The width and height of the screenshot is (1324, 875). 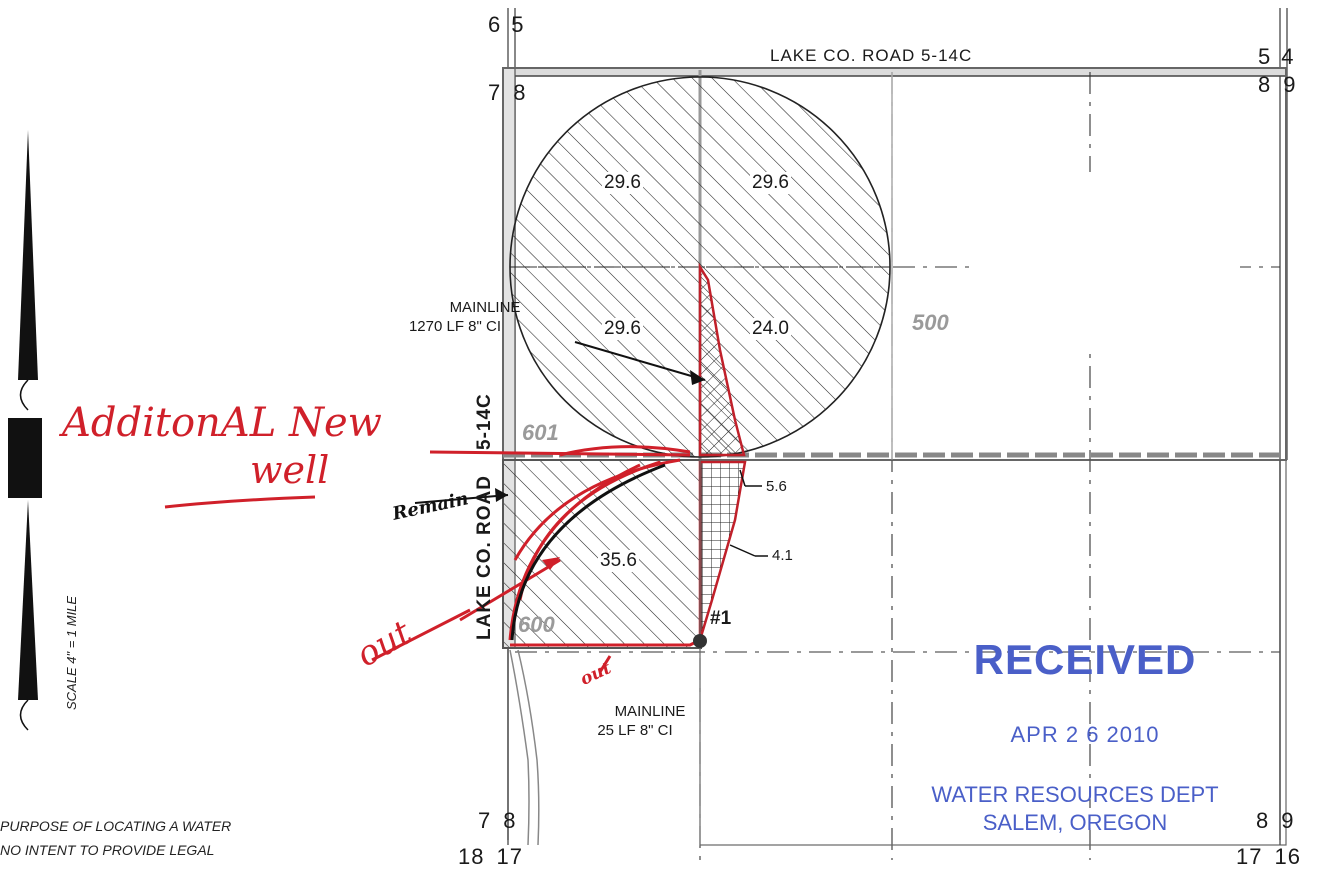 I want to click on acreage-sw: 29.6, so click(x=622, y=329).